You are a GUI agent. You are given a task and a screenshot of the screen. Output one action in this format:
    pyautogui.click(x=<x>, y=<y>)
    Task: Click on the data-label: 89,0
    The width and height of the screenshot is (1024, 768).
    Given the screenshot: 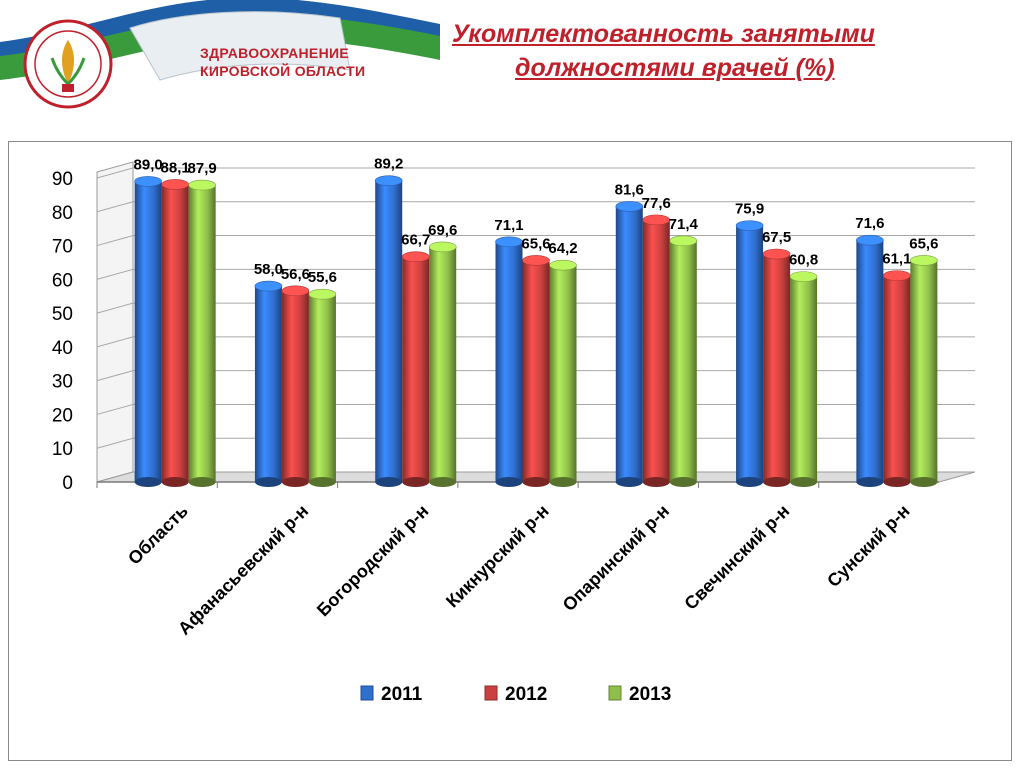 What is the action you would take?
    pyautogui.click(x=148, y=164)
    